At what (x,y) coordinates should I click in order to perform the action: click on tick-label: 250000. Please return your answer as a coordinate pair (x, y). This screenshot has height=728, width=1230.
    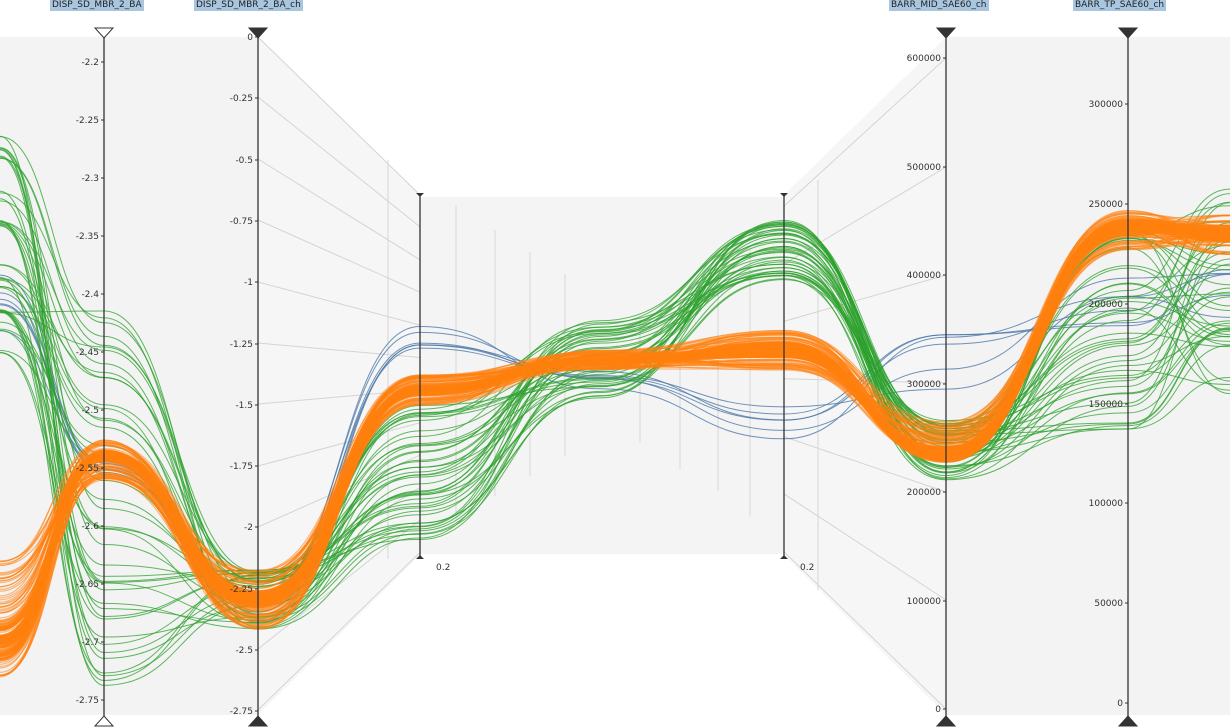
    Looking at the image, I should click on (1106, 205).